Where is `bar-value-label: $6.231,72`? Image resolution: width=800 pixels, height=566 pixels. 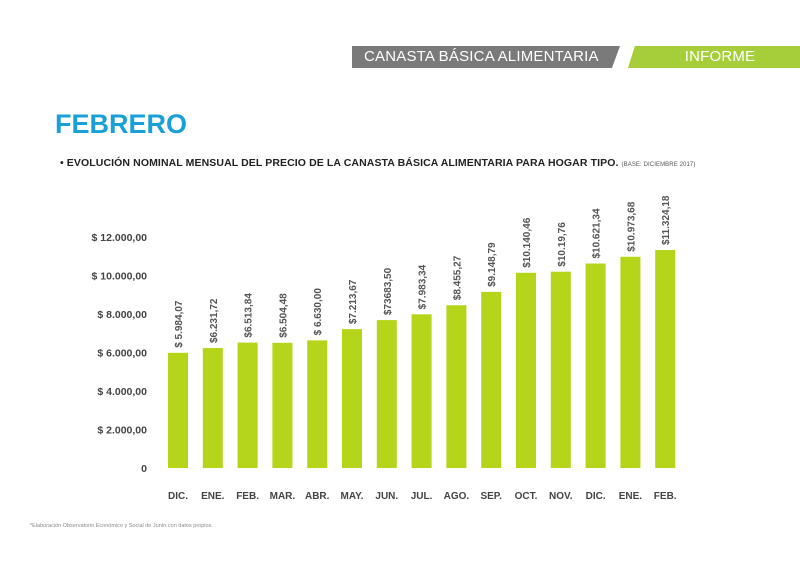 bar-value-label: $6.231,72 is located at coordinates (214, 320).